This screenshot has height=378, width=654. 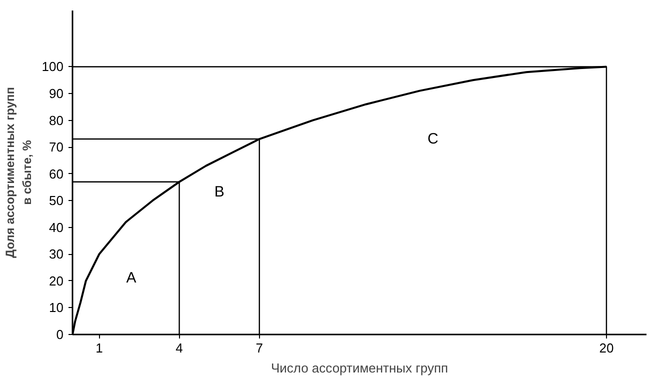 What do you see at coordinates (433, 139) in the screenshot?
I see `annotation: C` at bounding box center [433, 139].